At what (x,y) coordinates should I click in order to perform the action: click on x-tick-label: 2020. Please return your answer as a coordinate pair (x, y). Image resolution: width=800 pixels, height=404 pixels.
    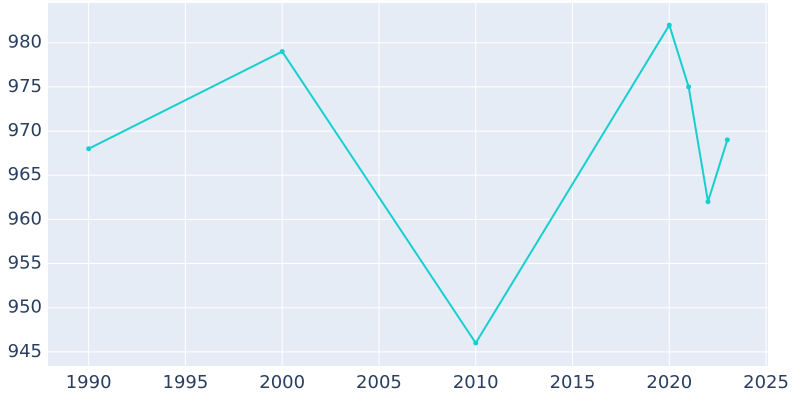
    Looking at the image, I should click on (669, 382).